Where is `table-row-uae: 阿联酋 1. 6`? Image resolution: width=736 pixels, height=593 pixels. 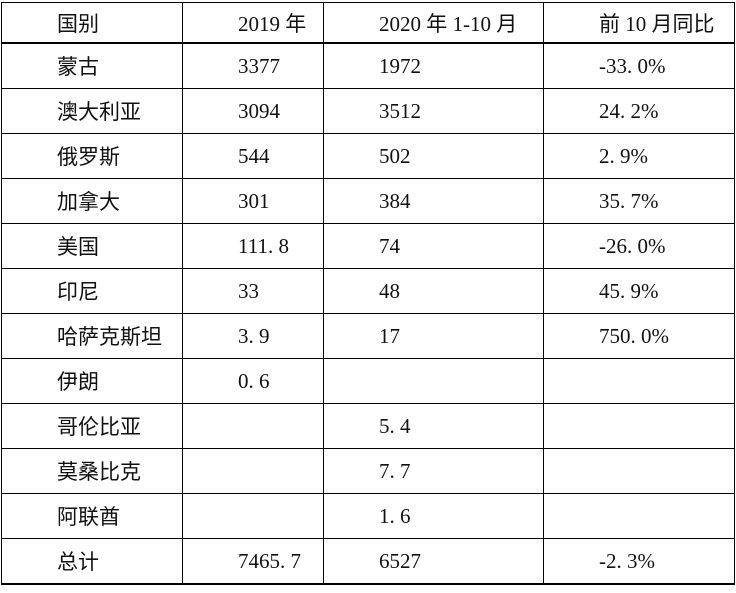 table-row-uae: 阿联酋 1. 6 is located at coordinates (368, 516).